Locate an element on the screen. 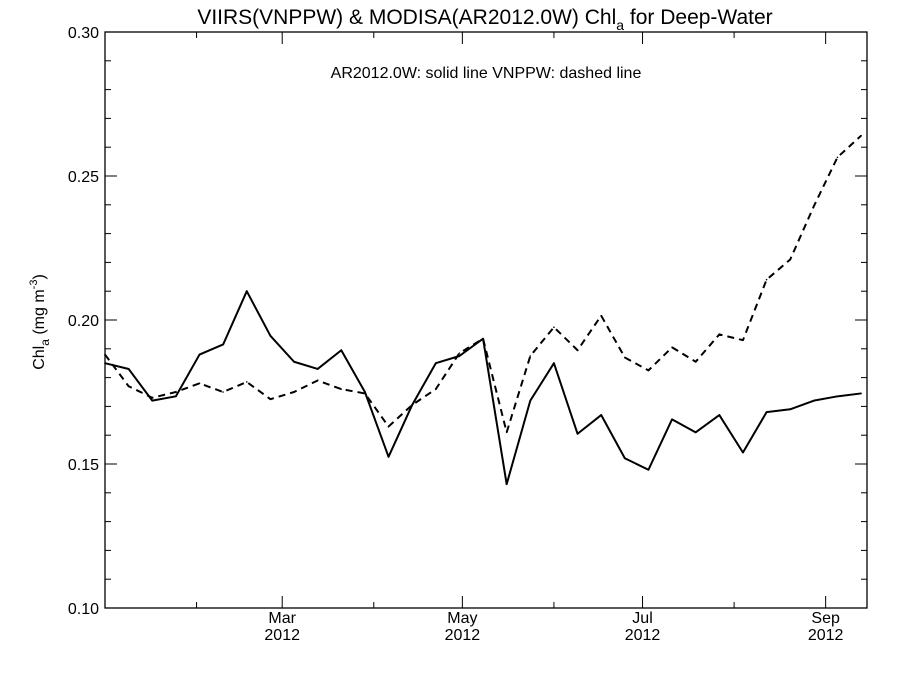 The height and width of the screenshot is (675, 900). x-tick-label-month: Jul is located at coordinates (642, 618).